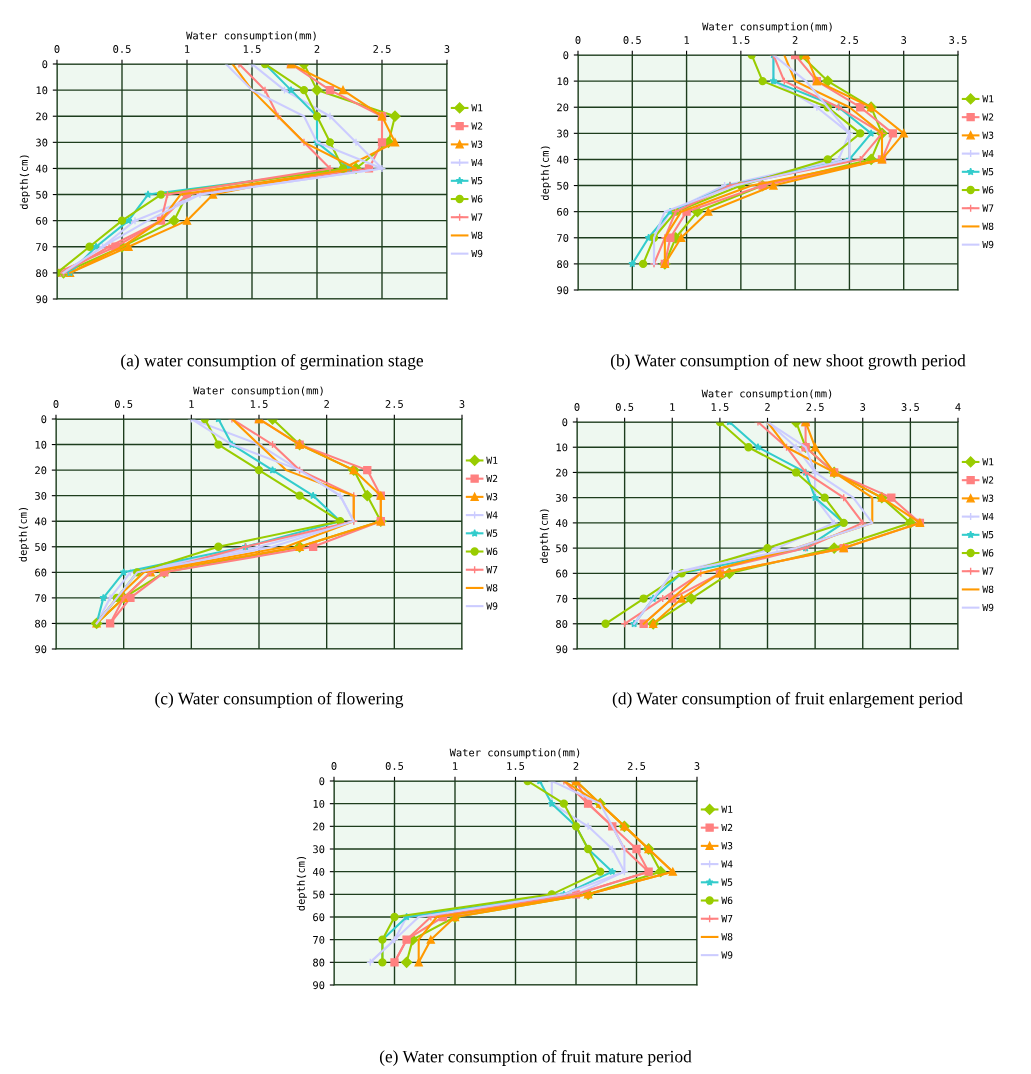 This screenshot has height=1074, width=1031. Describe the element at coordinates (958, 407) in the screenshot. I see `x-tick-label: 4` at that location.